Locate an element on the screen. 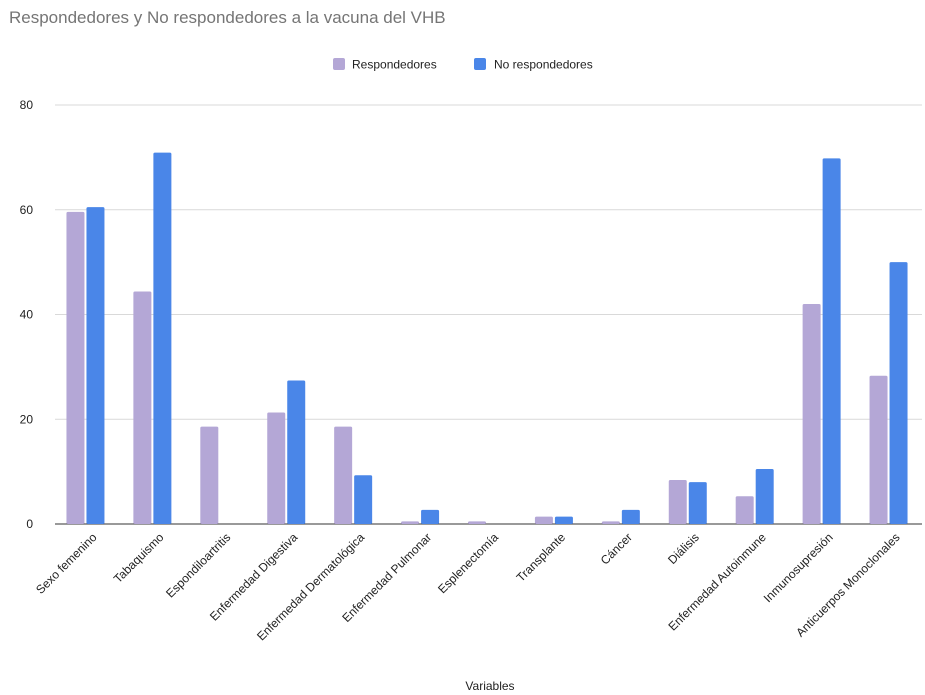 The height and width of the screenshot is (695, 925). y-tick-label: 40 is located at coordinates (27, 315).